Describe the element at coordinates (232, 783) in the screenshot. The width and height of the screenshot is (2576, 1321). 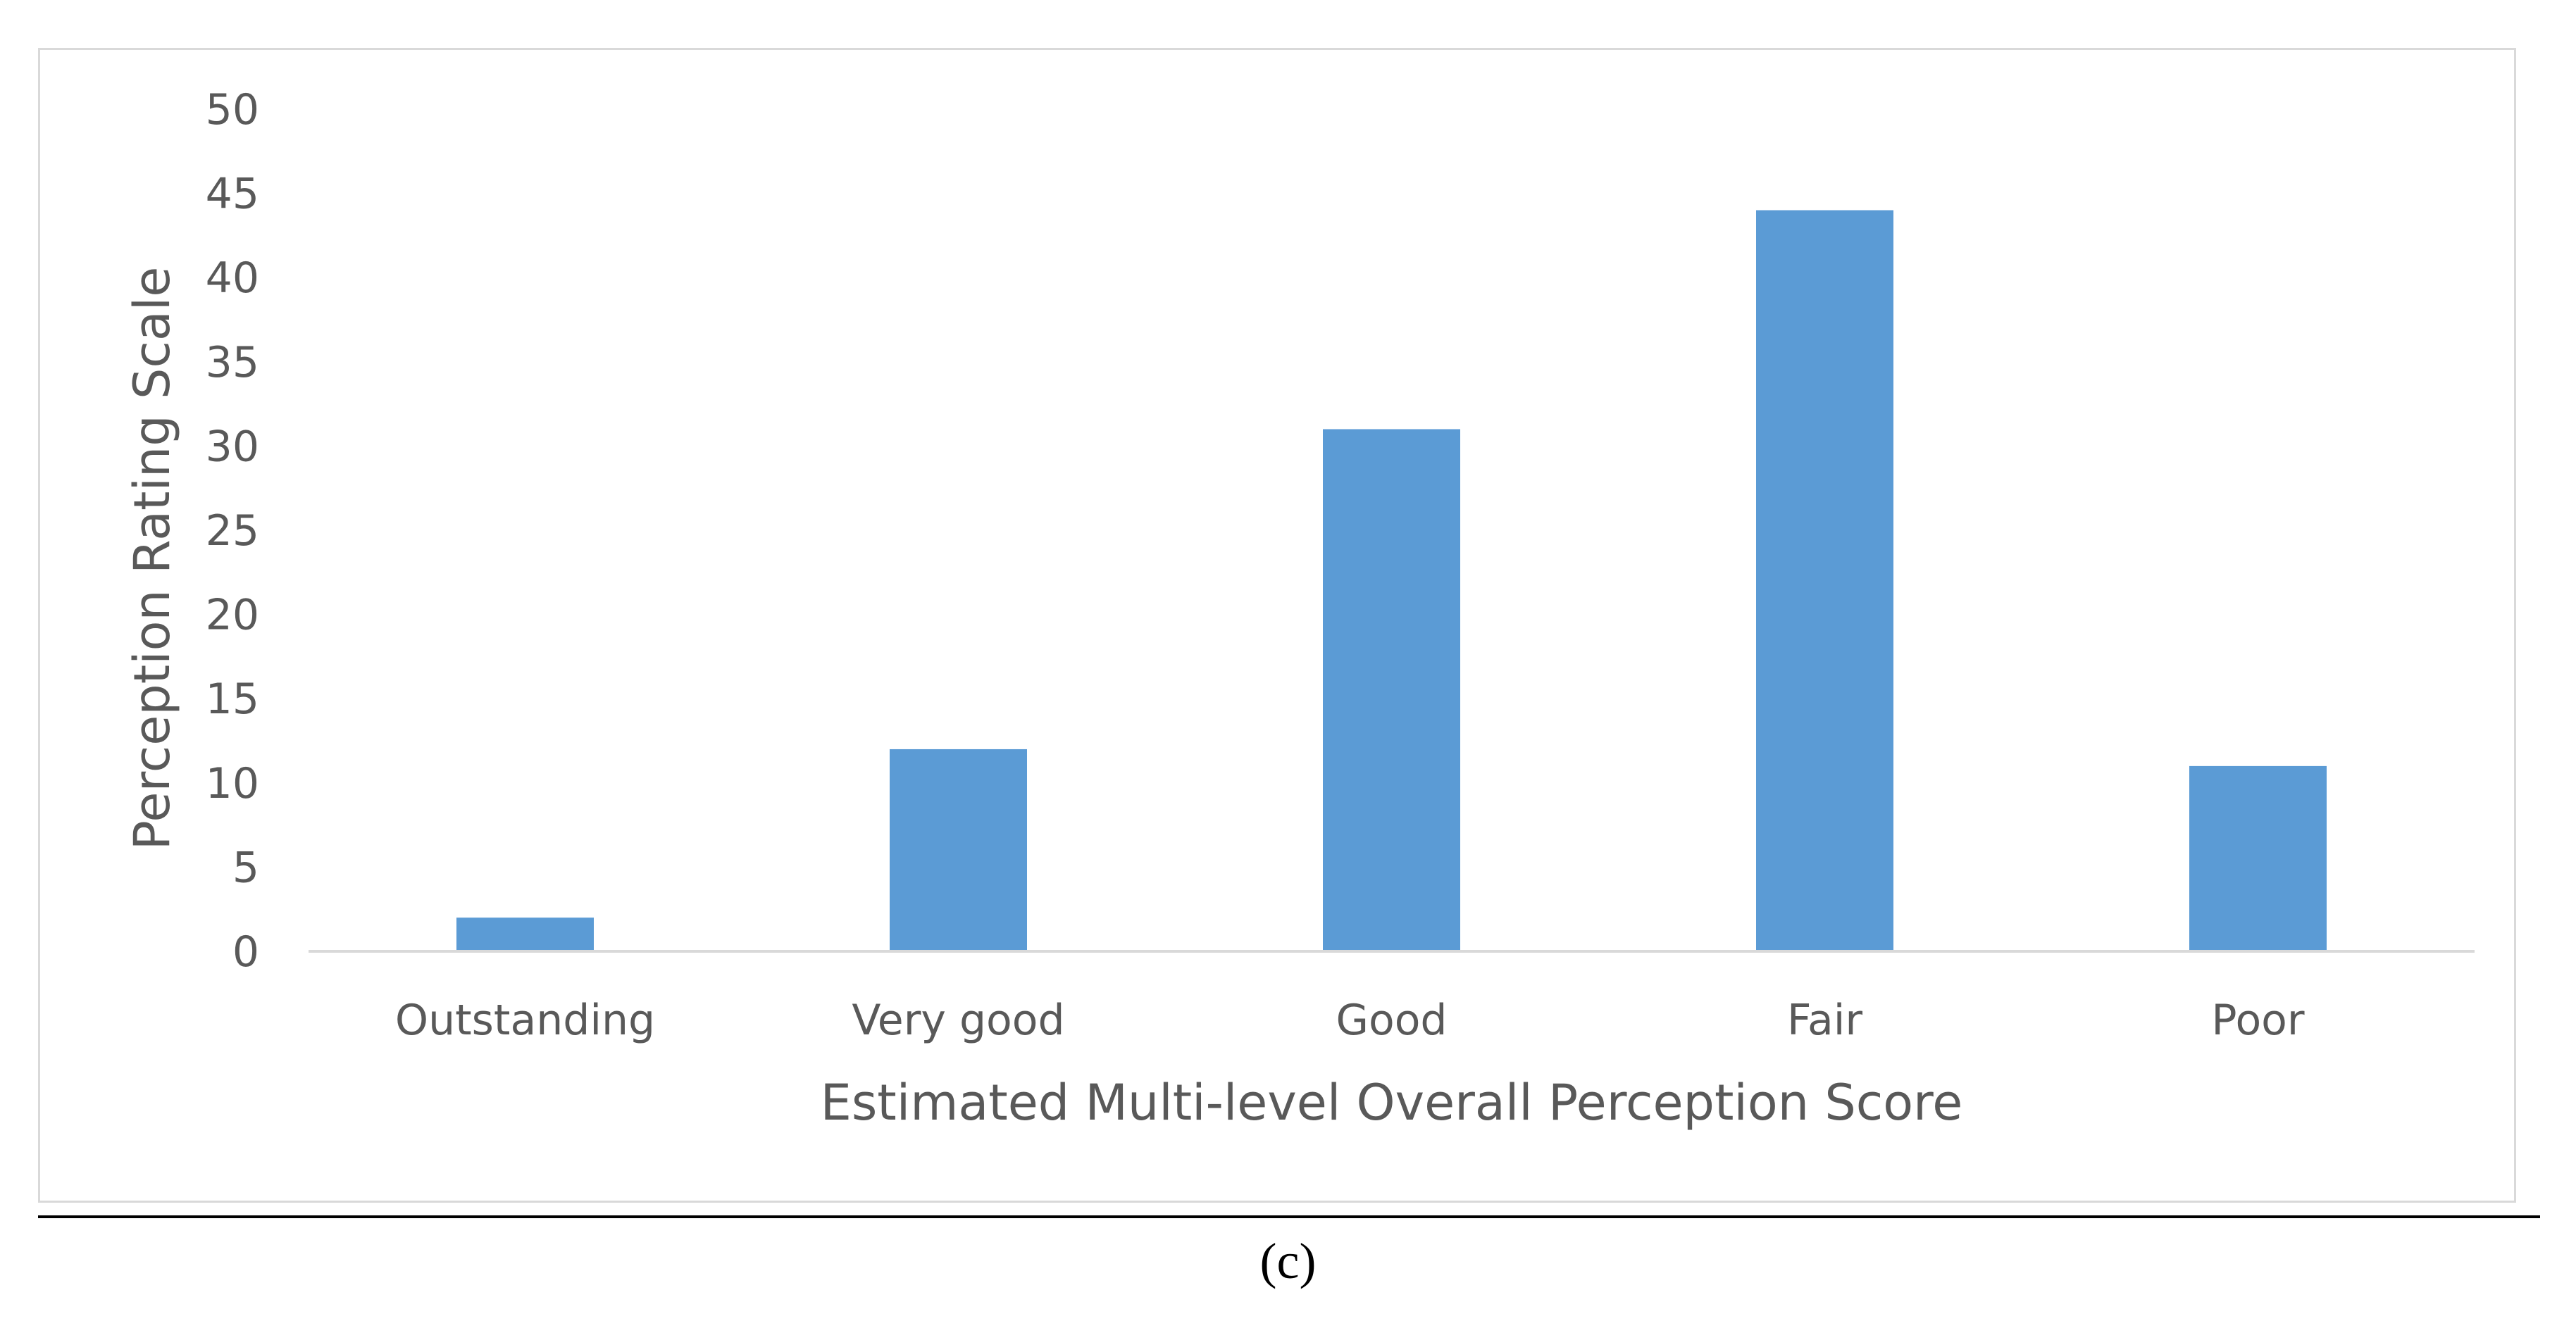
I see `y-tick-label: 10` at that location.